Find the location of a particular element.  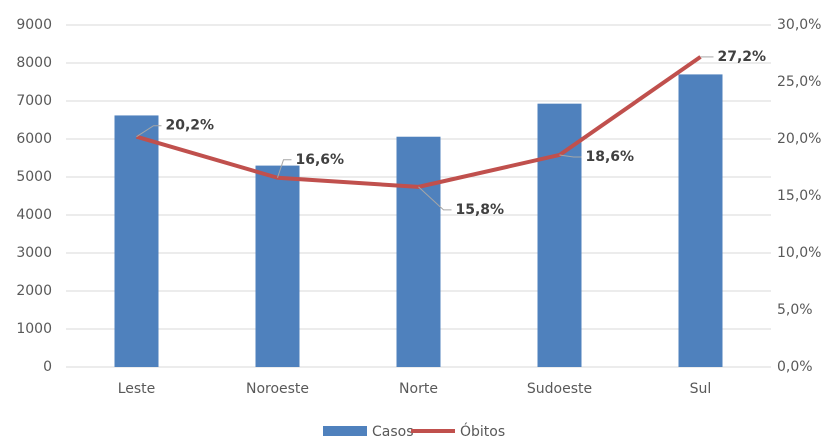

y2-tick-label: 25,0% is located at coordinates (799, 82).